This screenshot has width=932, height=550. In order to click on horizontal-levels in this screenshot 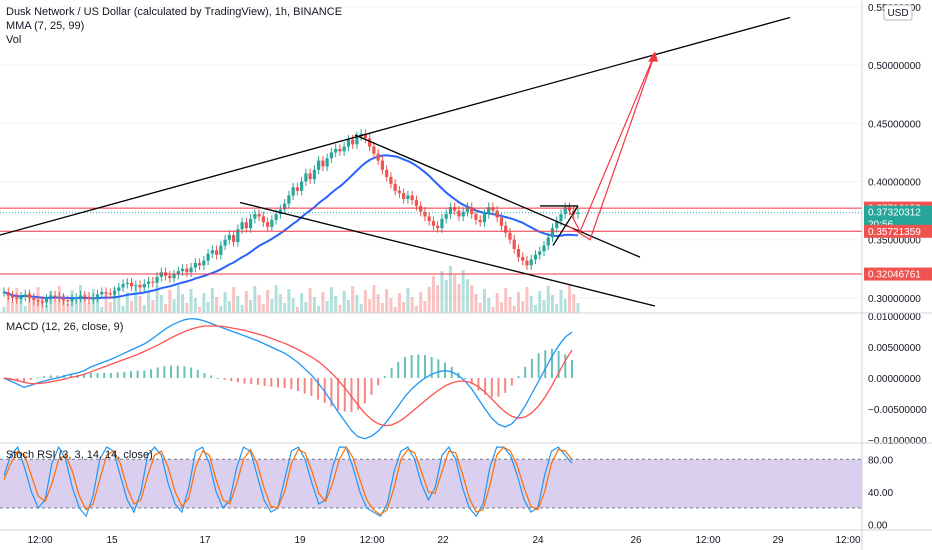, I will do `click(431, 241)`.